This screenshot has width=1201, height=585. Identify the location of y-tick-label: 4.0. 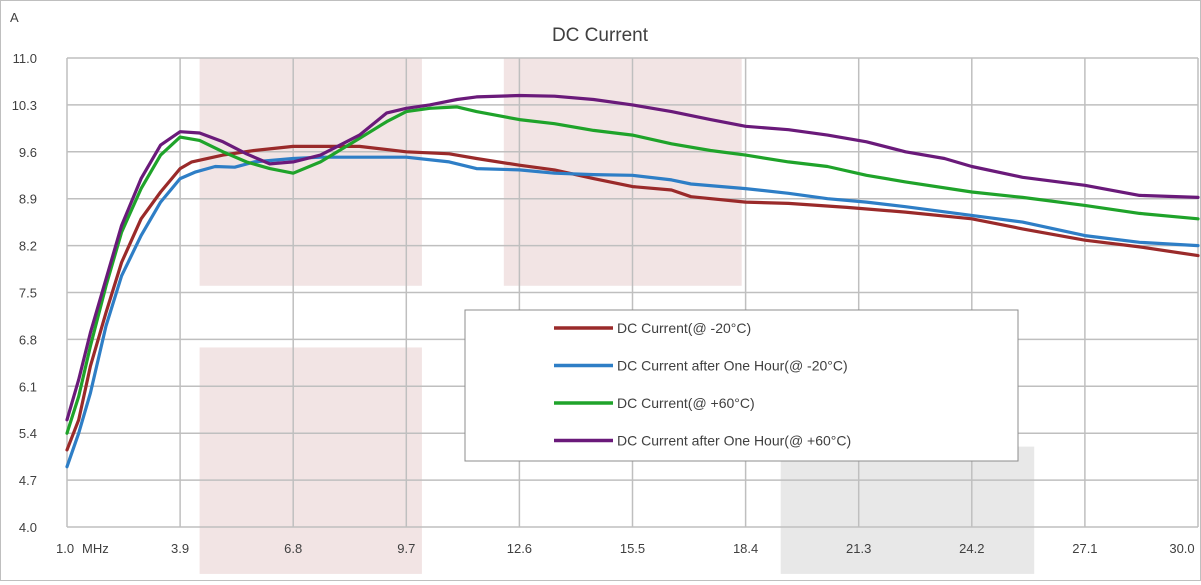
(28, 527).